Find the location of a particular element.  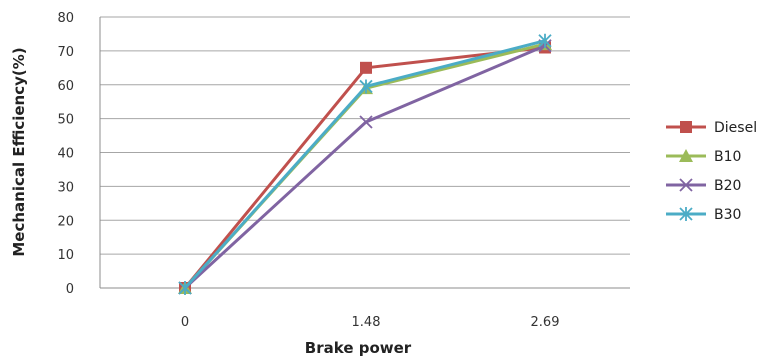

y-tick-label: 30 is located at coordinates (65, 187).